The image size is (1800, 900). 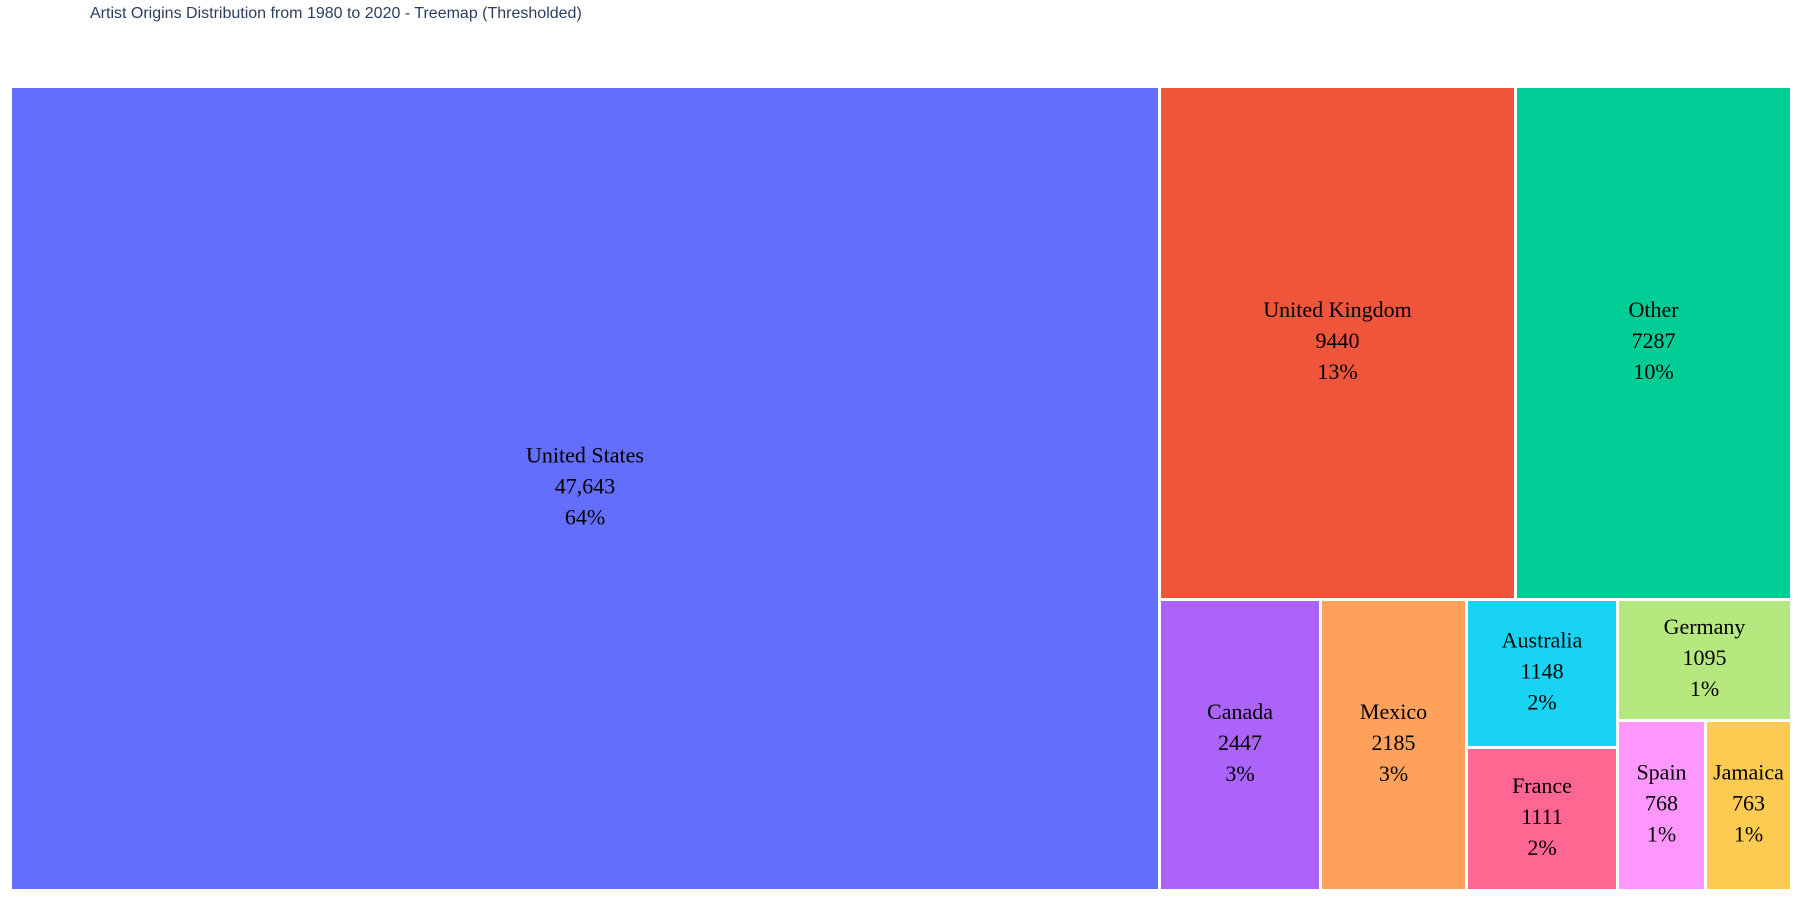 What do you see at coordinates (1541, 702) in the screenshot?
I see `tile-percent-australia: 2%` at bounding box center [1541, 702].